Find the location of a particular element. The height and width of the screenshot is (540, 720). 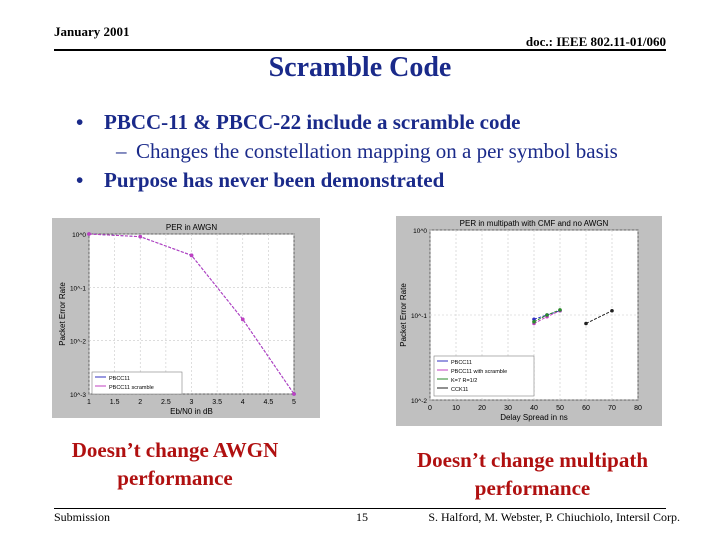

caption-multipath-line1: Doesn’t change multipath is located at coordinates (532, 460).